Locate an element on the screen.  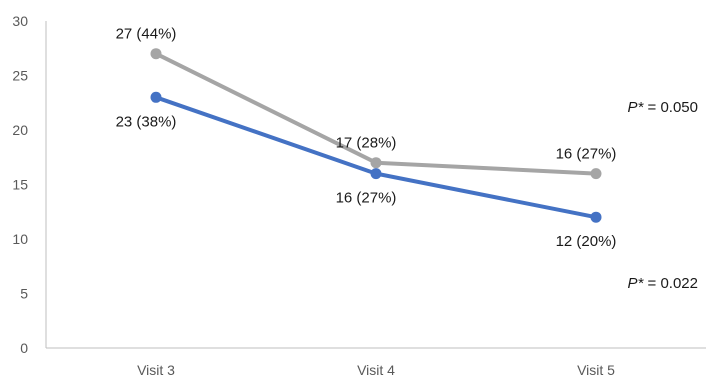
data-label-1: 16 (27%) is located at coordinates (366, 198).